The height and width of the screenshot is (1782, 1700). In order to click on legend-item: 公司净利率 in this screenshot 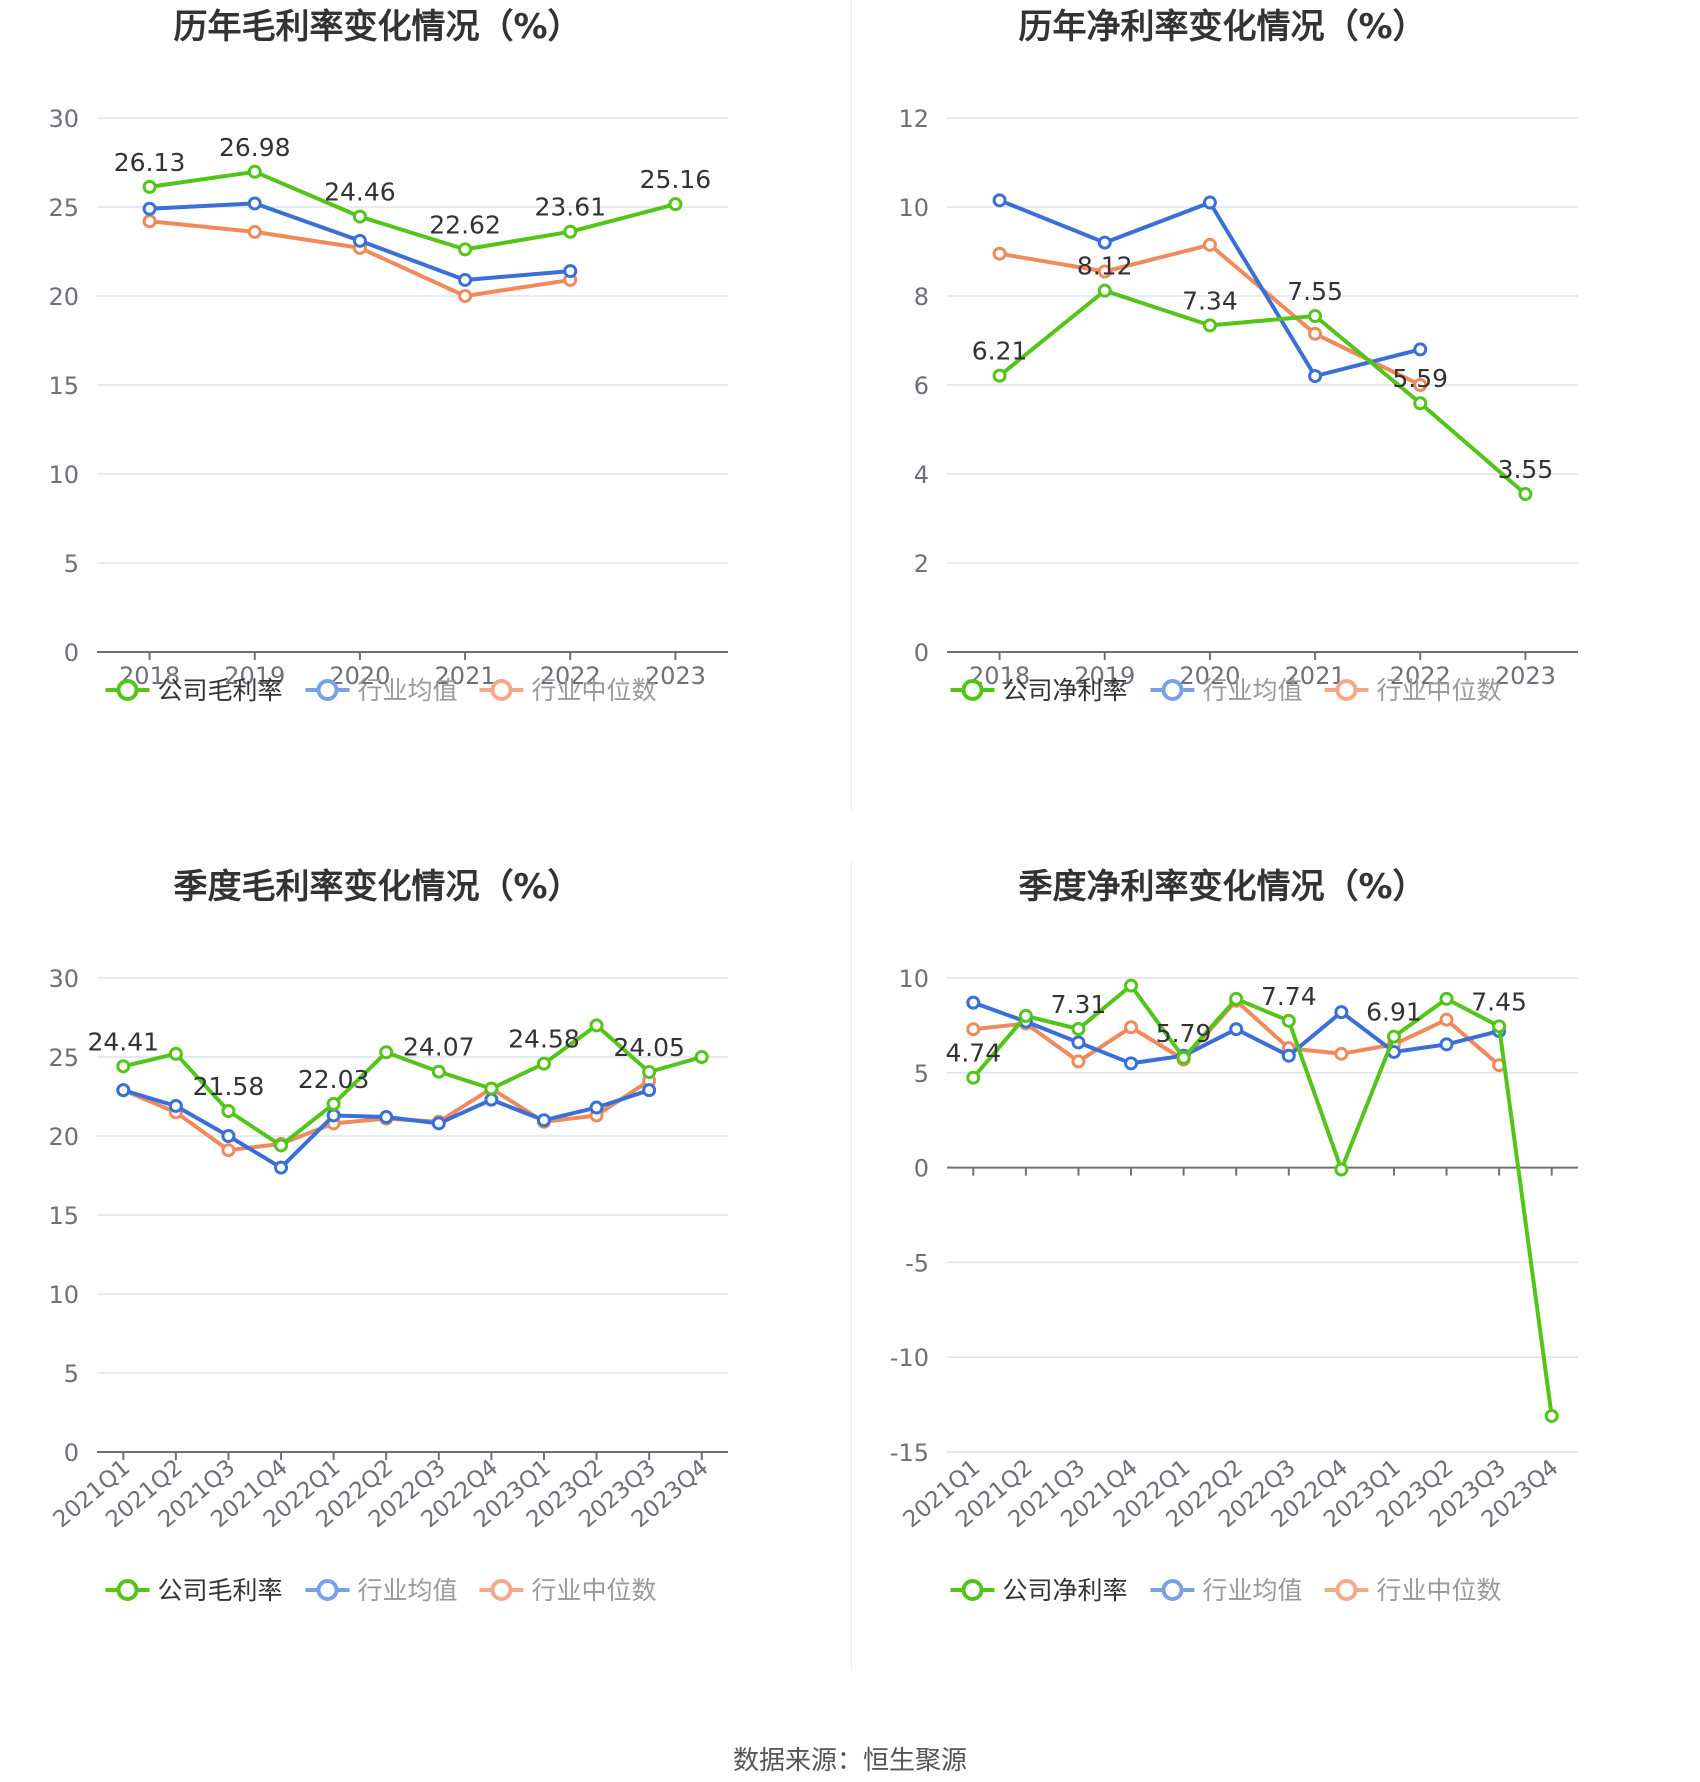, I will do `click(1039, 690)`.